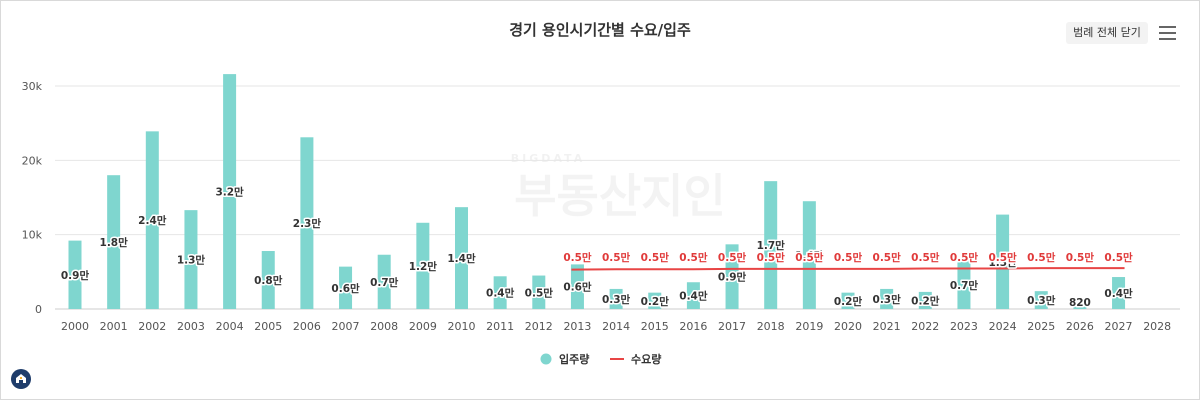  What do you see at coordinates (732, 326) in the screenshot?
I see `x-tick-label: 2017` at bounding box center [732, 326].